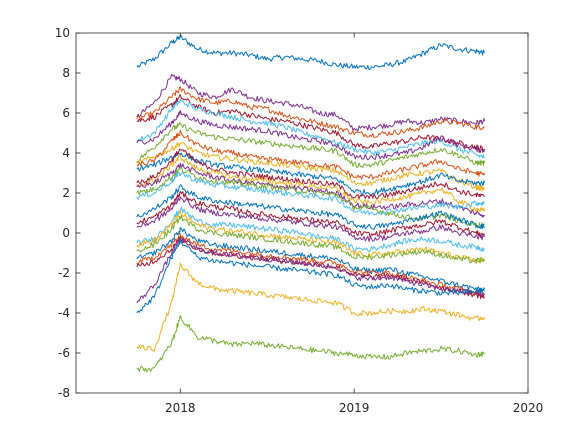 The width and height of the screenshot is (584, 438). I want to click on y-tick-label: 0, so click(66, 233).